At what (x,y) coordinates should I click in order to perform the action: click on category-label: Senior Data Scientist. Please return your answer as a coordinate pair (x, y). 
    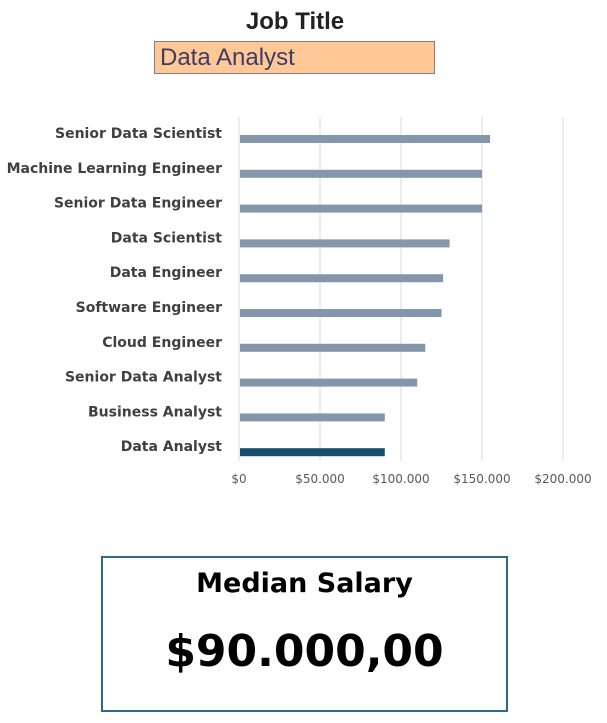
    Looking at the image, I should click on (138, 134).